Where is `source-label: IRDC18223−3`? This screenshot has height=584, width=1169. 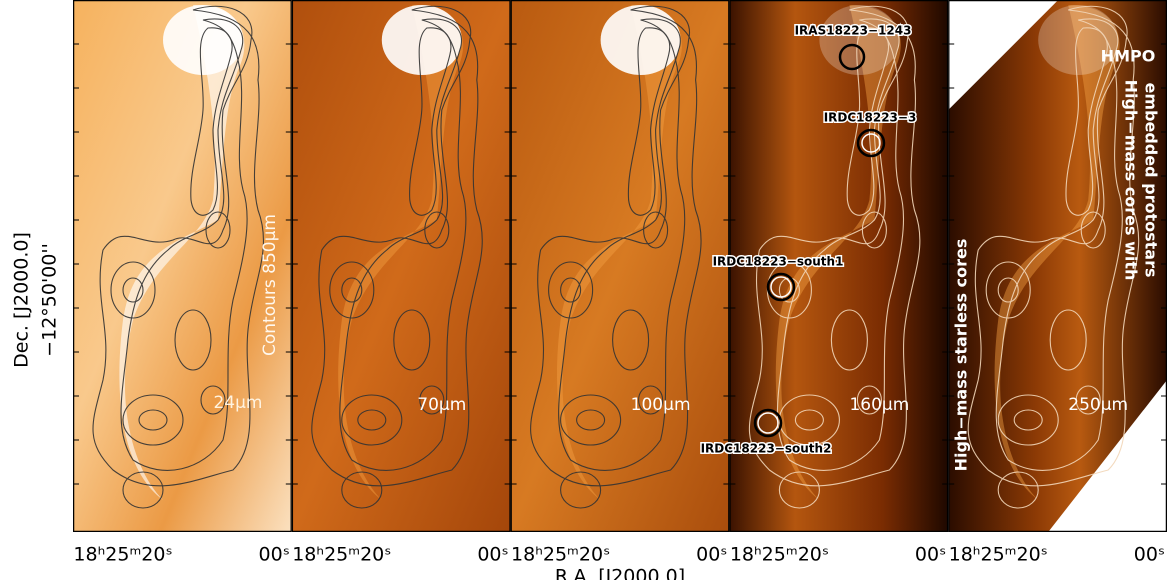
source-label: IRDC18223−3 is located at coordinates (870, 118).